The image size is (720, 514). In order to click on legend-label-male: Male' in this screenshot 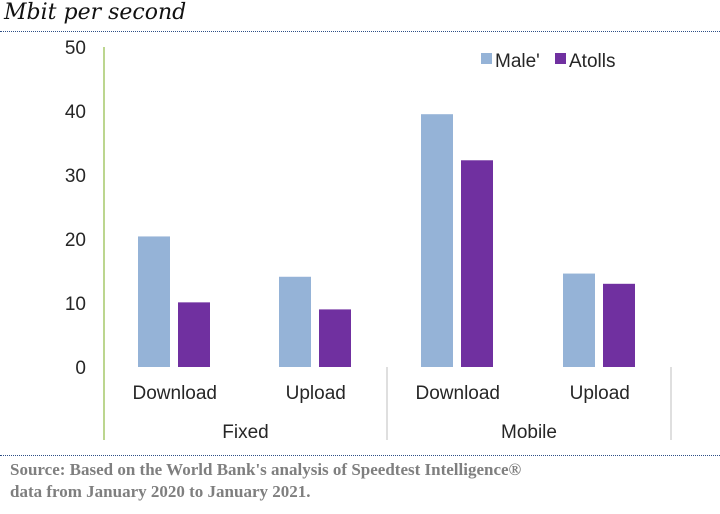, I will do `click(517, 61)`.